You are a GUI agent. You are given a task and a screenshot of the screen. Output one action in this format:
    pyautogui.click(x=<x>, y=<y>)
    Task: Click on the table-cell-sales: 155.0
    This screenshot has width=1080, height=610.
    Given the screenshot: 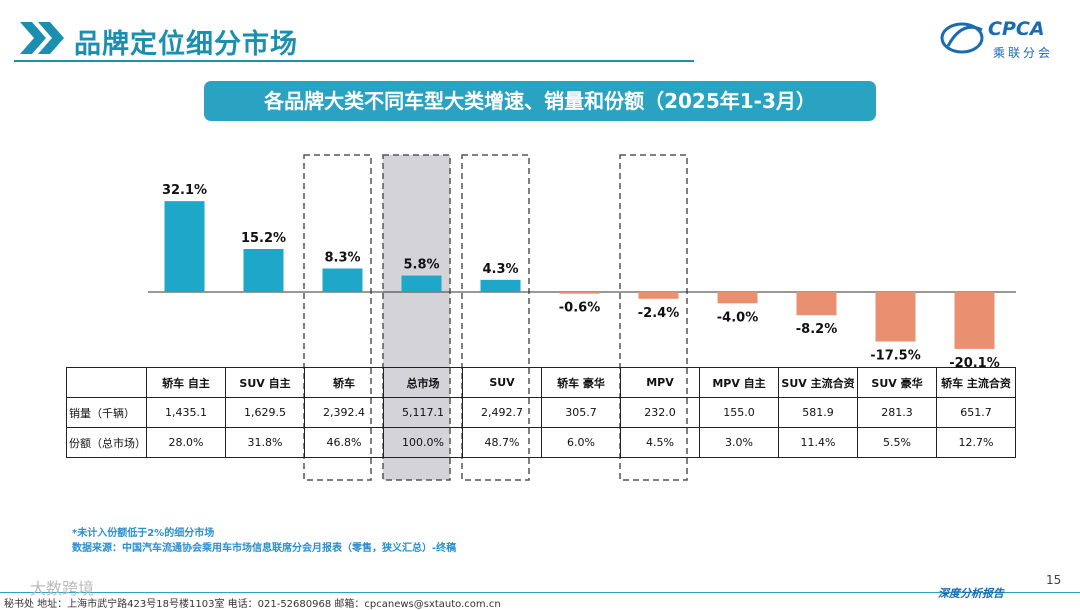 What is the action you would take?
    pyautogui.click(x=739, y=412)
    